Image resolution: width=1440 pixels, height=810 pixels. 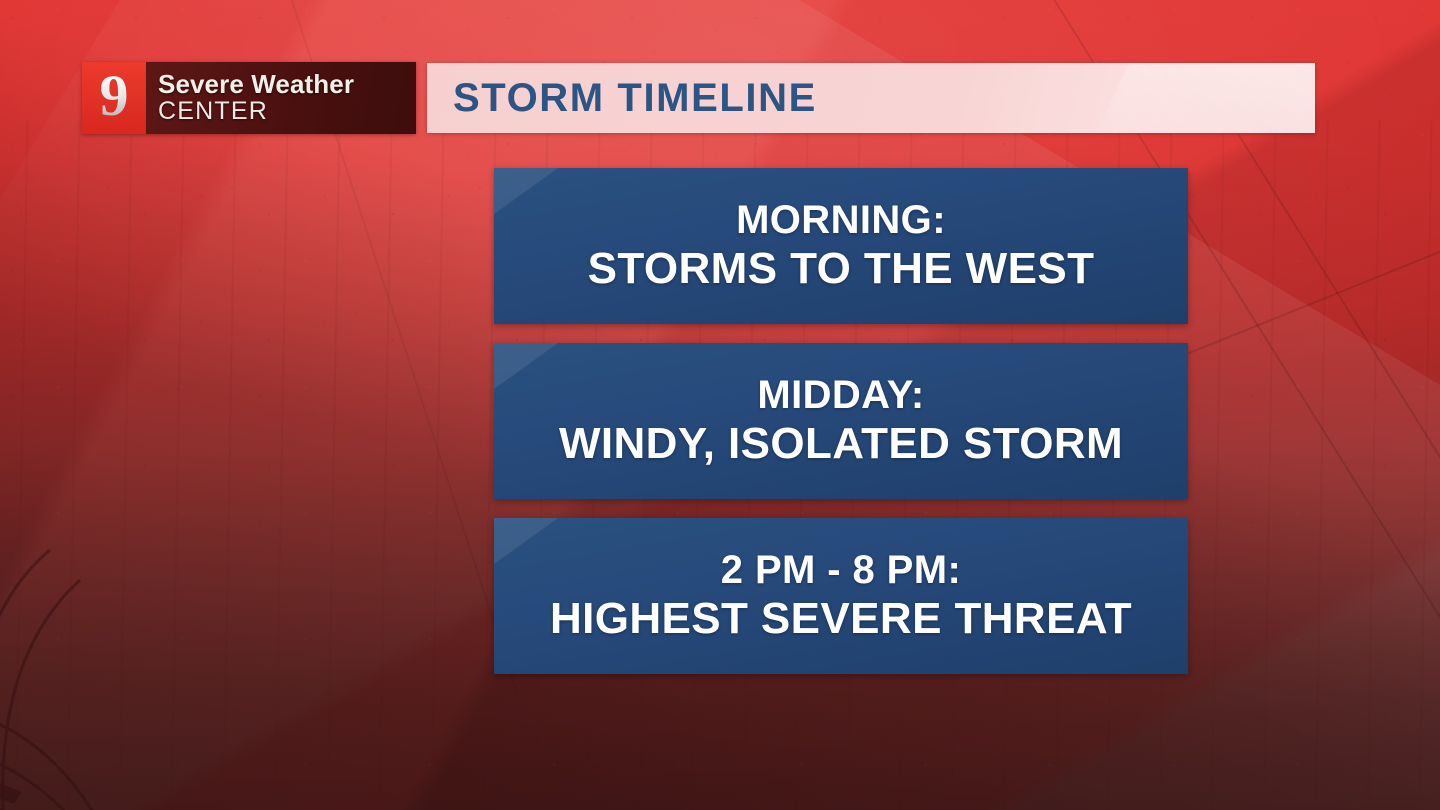 I want to click on channel-number: 9, so click(x=114, y=95).